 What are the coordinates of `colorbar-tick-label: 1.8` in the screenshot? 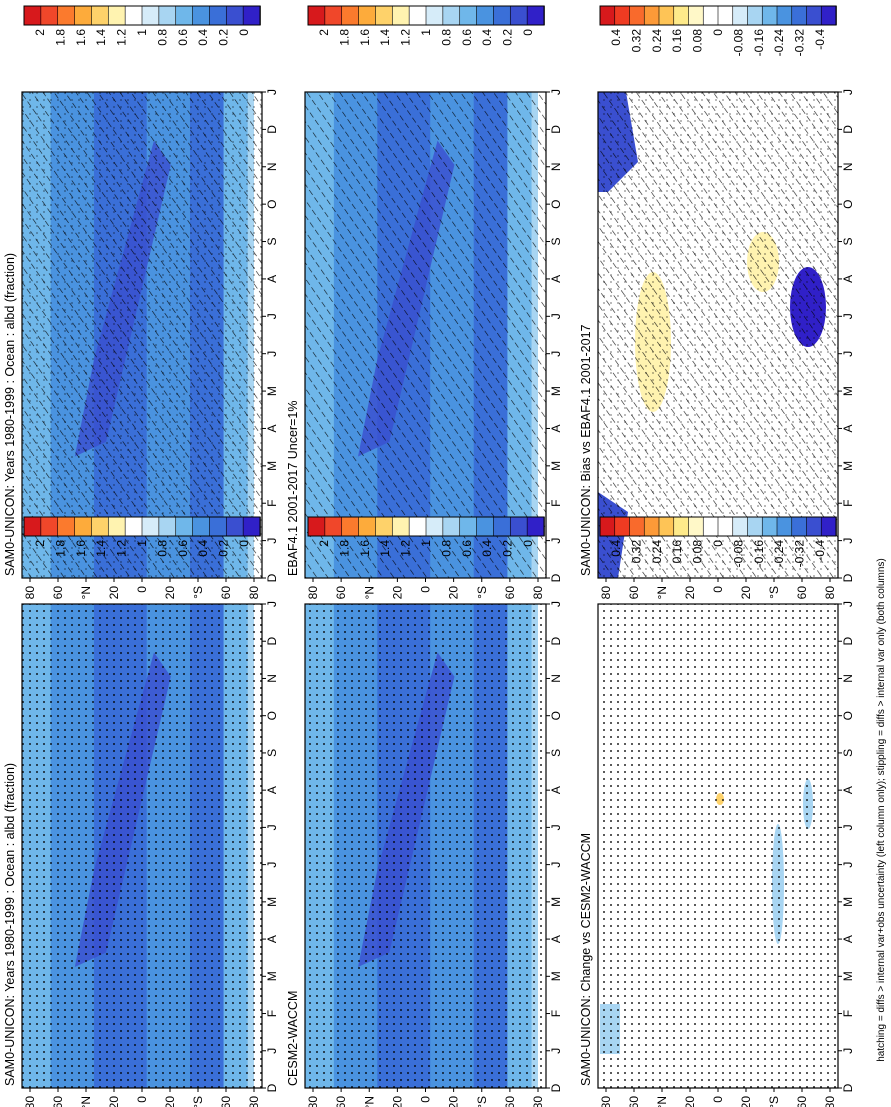 It's located at (344, 37).